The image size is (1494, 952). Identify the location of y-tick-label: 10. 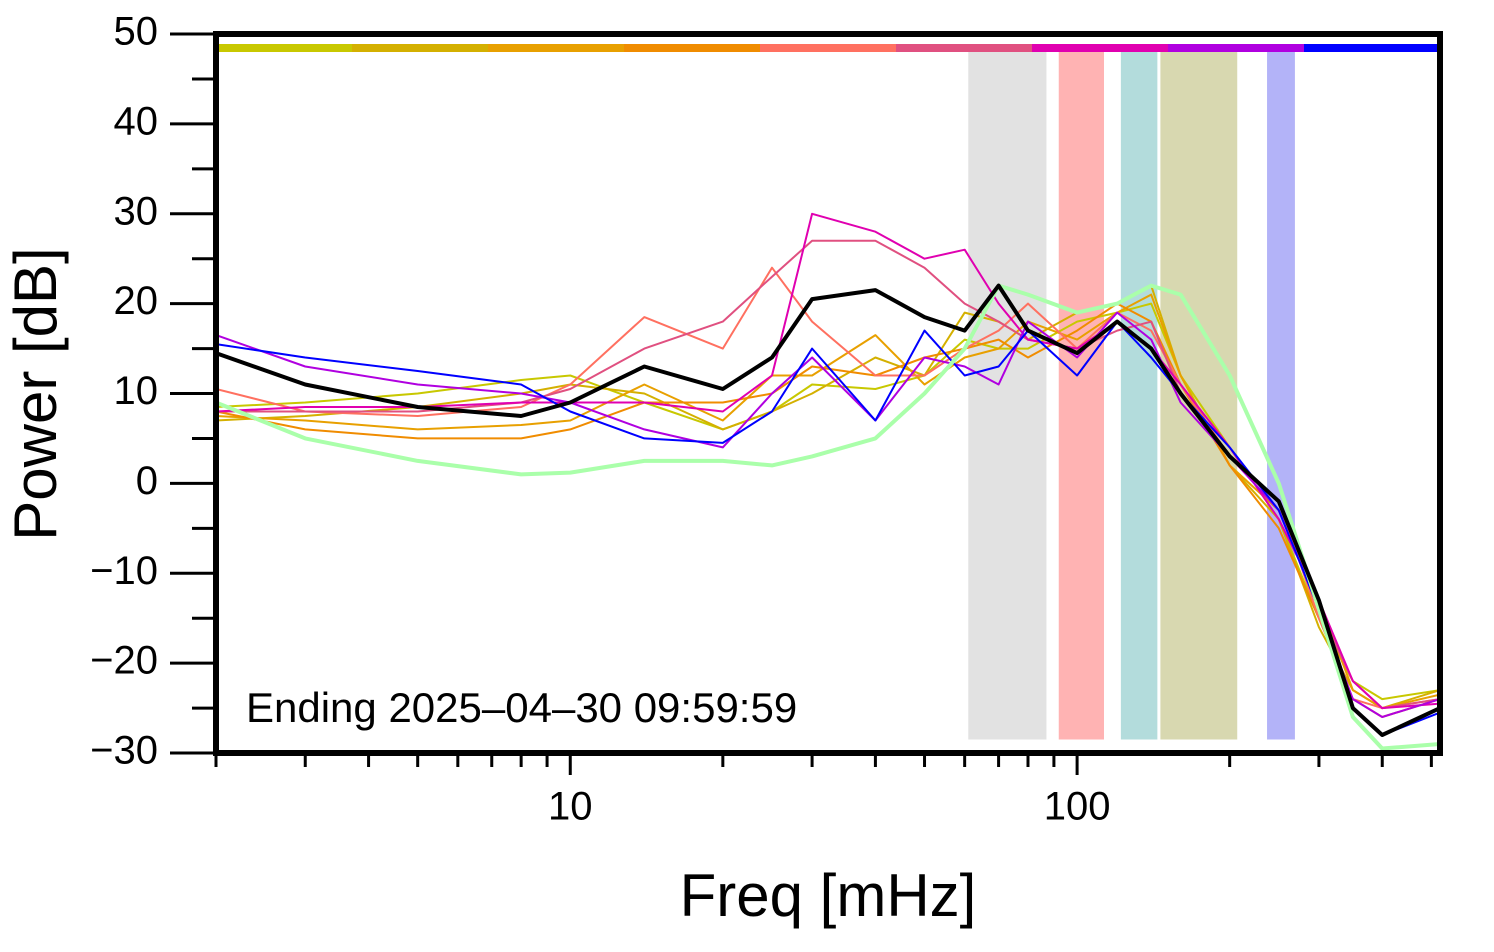
(136, 391).